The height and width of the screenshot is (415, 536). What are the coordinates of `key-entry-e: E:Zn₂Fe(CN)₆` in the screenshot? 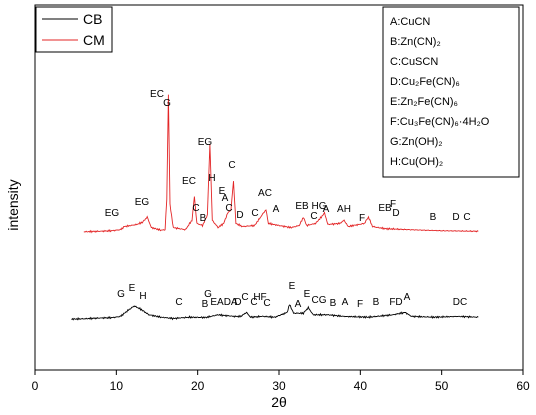 It's located at (424, 102).